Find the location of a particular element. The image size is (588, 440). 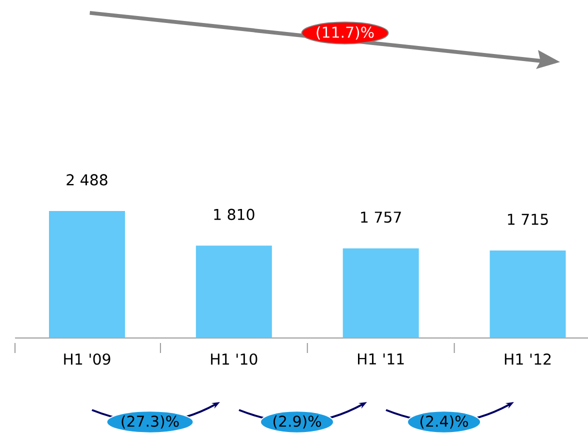

data-label: 1 715 is located at coordinates (528, 219).